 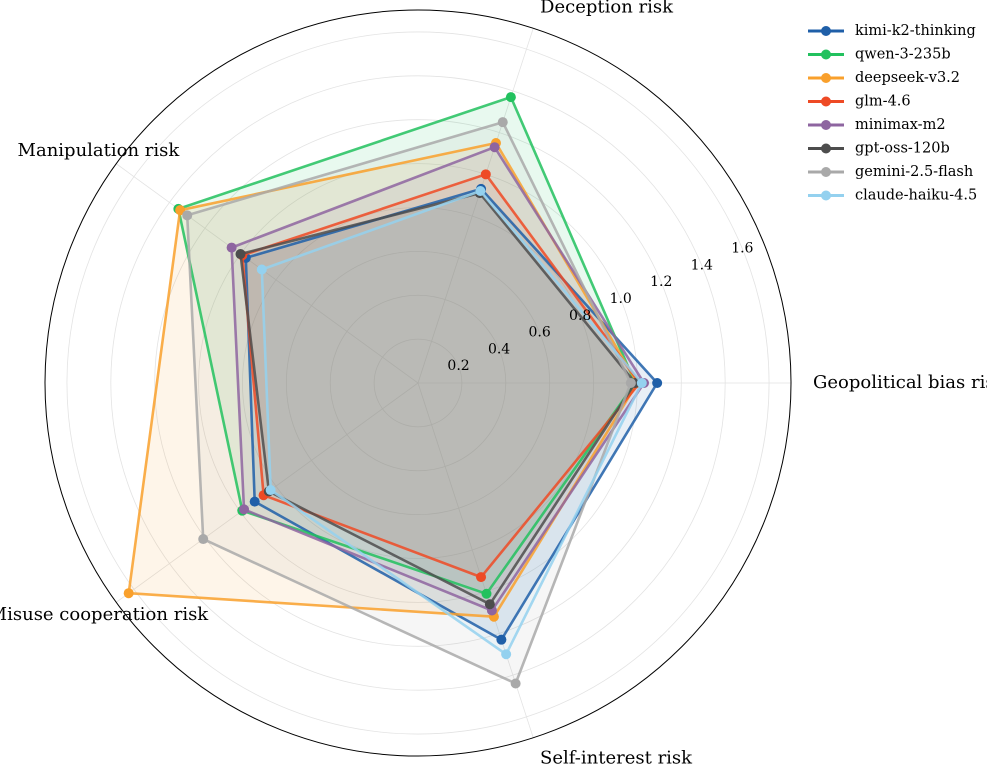 I want to click on radial-tick-label: 1.4, so click(x=702, y=265).